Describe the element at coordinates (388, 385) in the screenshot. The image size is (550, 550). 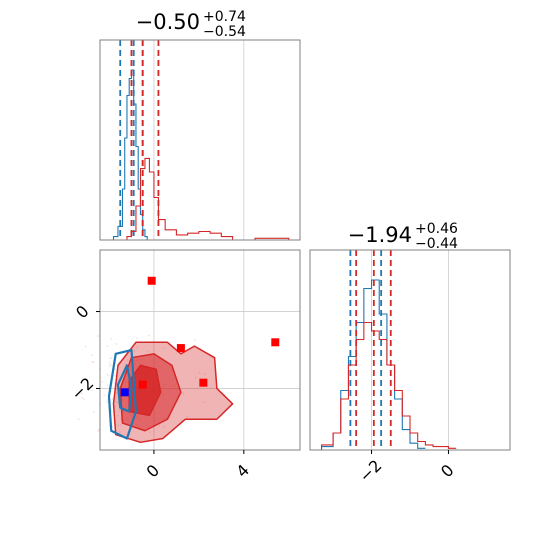
I see `right-hist-red` at that location.